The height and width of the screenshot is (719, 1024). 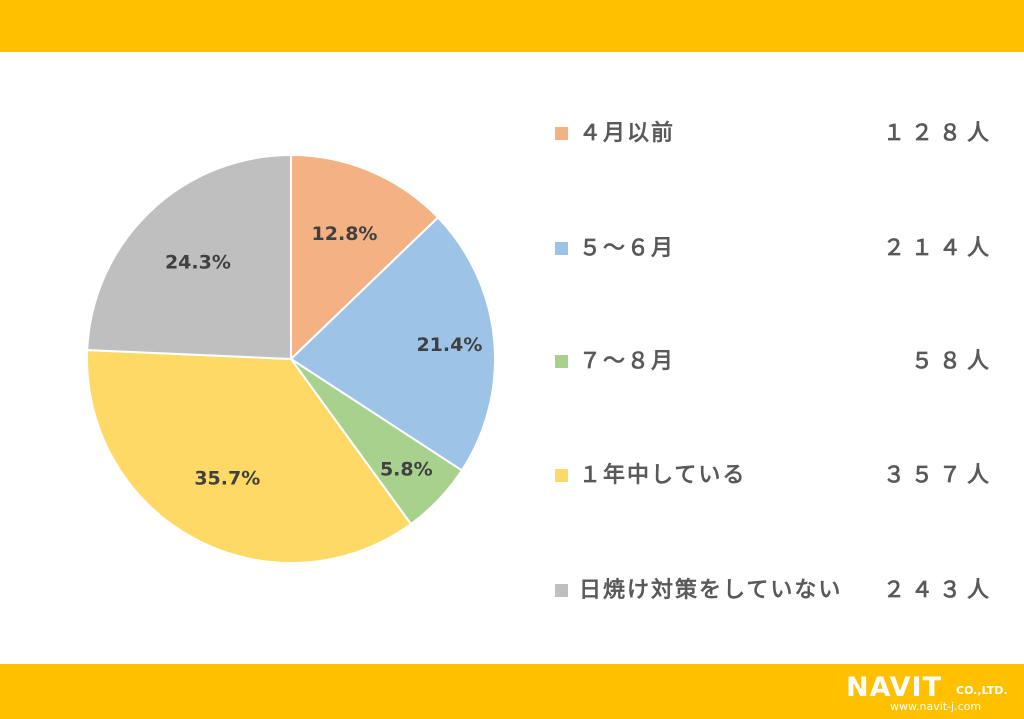 What do you see at coordinates (449, 345) in the screenshot?
I see `slice-percent-label: 21.4%` at bounding box center [449, 345].